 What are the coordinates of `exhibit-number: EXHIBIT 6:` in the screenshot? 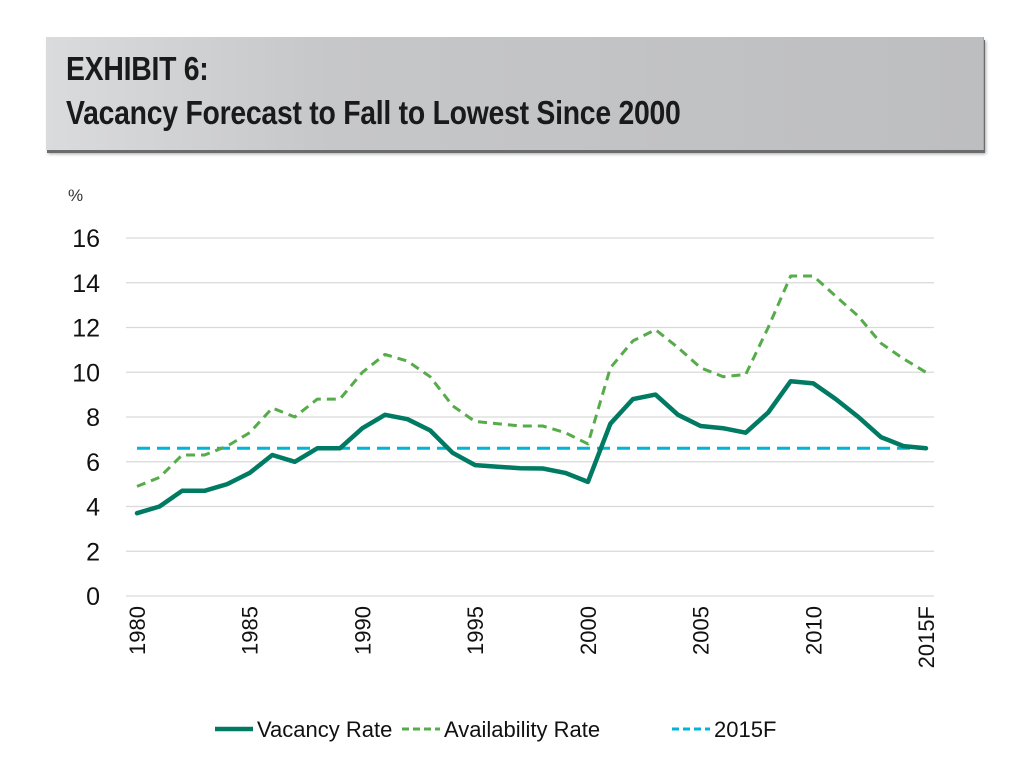 It's located at (137, 68).